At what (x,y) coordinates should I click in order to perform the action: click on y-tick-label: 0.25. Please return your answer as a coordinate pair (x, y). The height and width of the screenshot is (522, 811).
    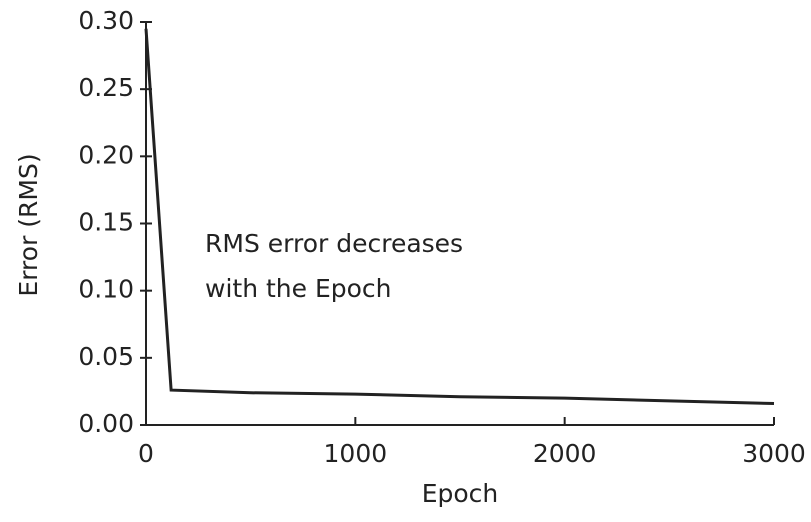
    Looking at the image, I should click on (106, 87).